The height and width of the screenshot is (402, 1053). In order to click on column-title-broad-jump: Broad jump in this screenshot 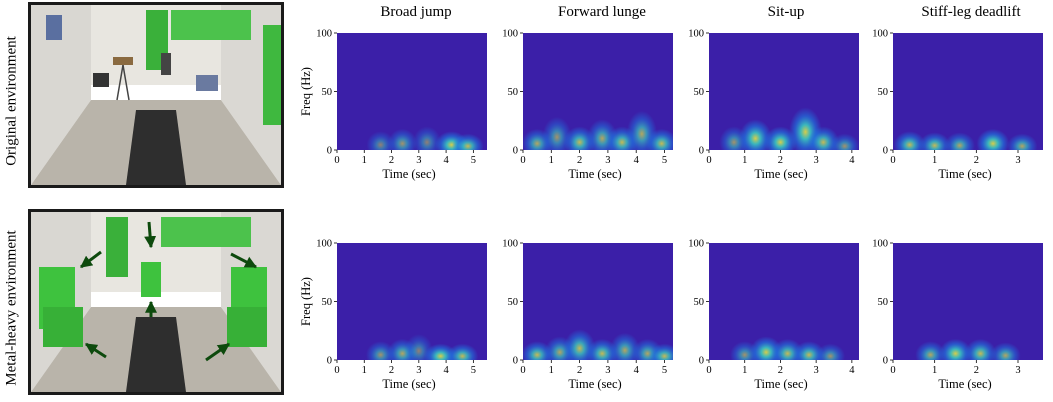, I will do `click(416, 12)`.